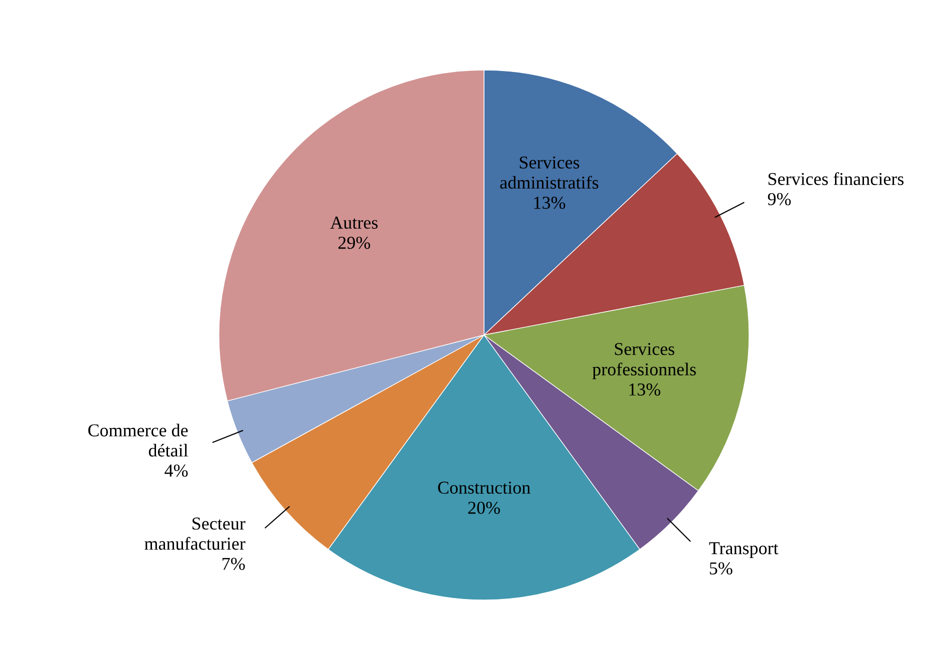  What do you see at coordinates (836, 179) in the screenshot?
I see `slice-label: Services financiers` at bounding box center [836, 179].